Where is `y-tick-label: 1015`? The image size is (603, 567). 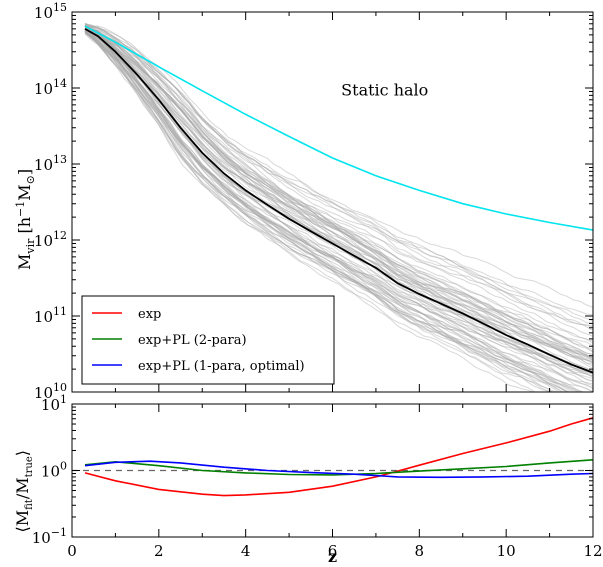
y-tick-label: 1015 is located at coordinates (50, 11).